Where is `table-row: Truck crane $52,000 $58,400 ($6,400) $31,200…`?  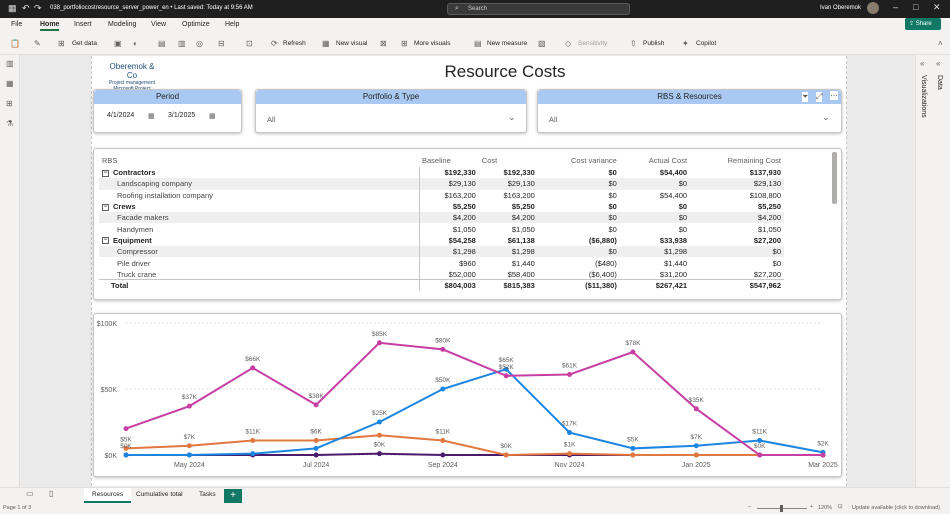
table-row: Truck crane $52,000 $58,400 ($6,400) $31,200… is located at coordinates (441, 274).